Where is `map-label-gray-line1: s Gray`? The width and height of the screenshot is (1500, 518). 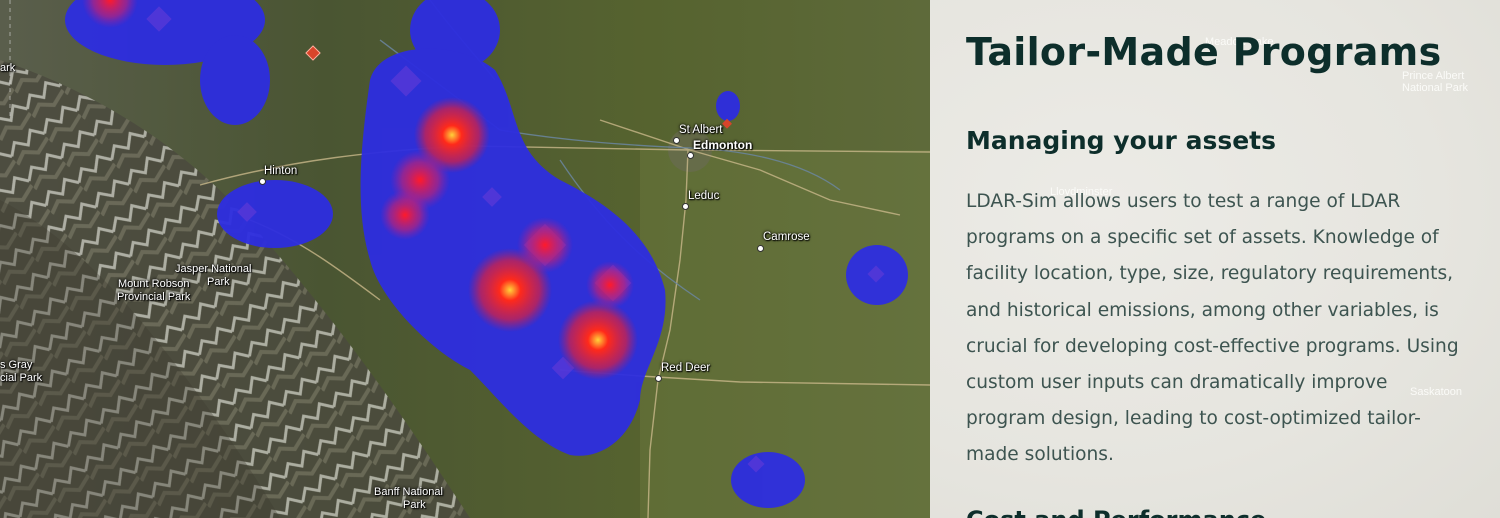 map-label-gray-line1: s Gray is located at coordinates (16, 365).